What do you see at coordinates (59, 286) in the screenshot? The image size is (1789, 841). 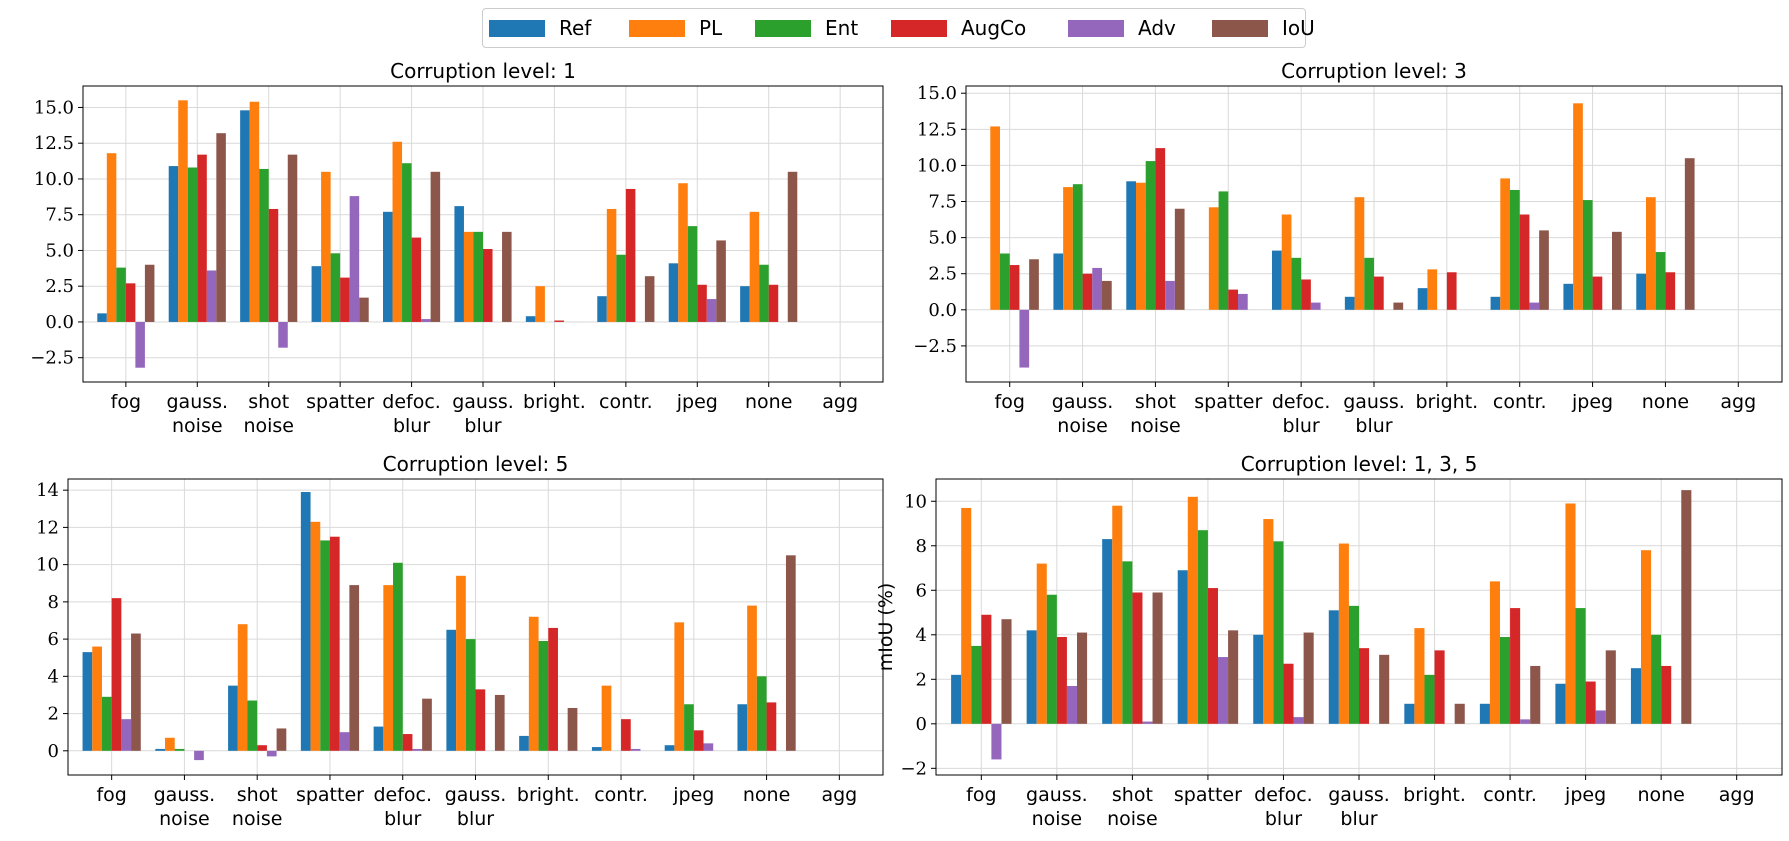 I see `y-tick-label: 2.5` at bounding box center [59, 286].